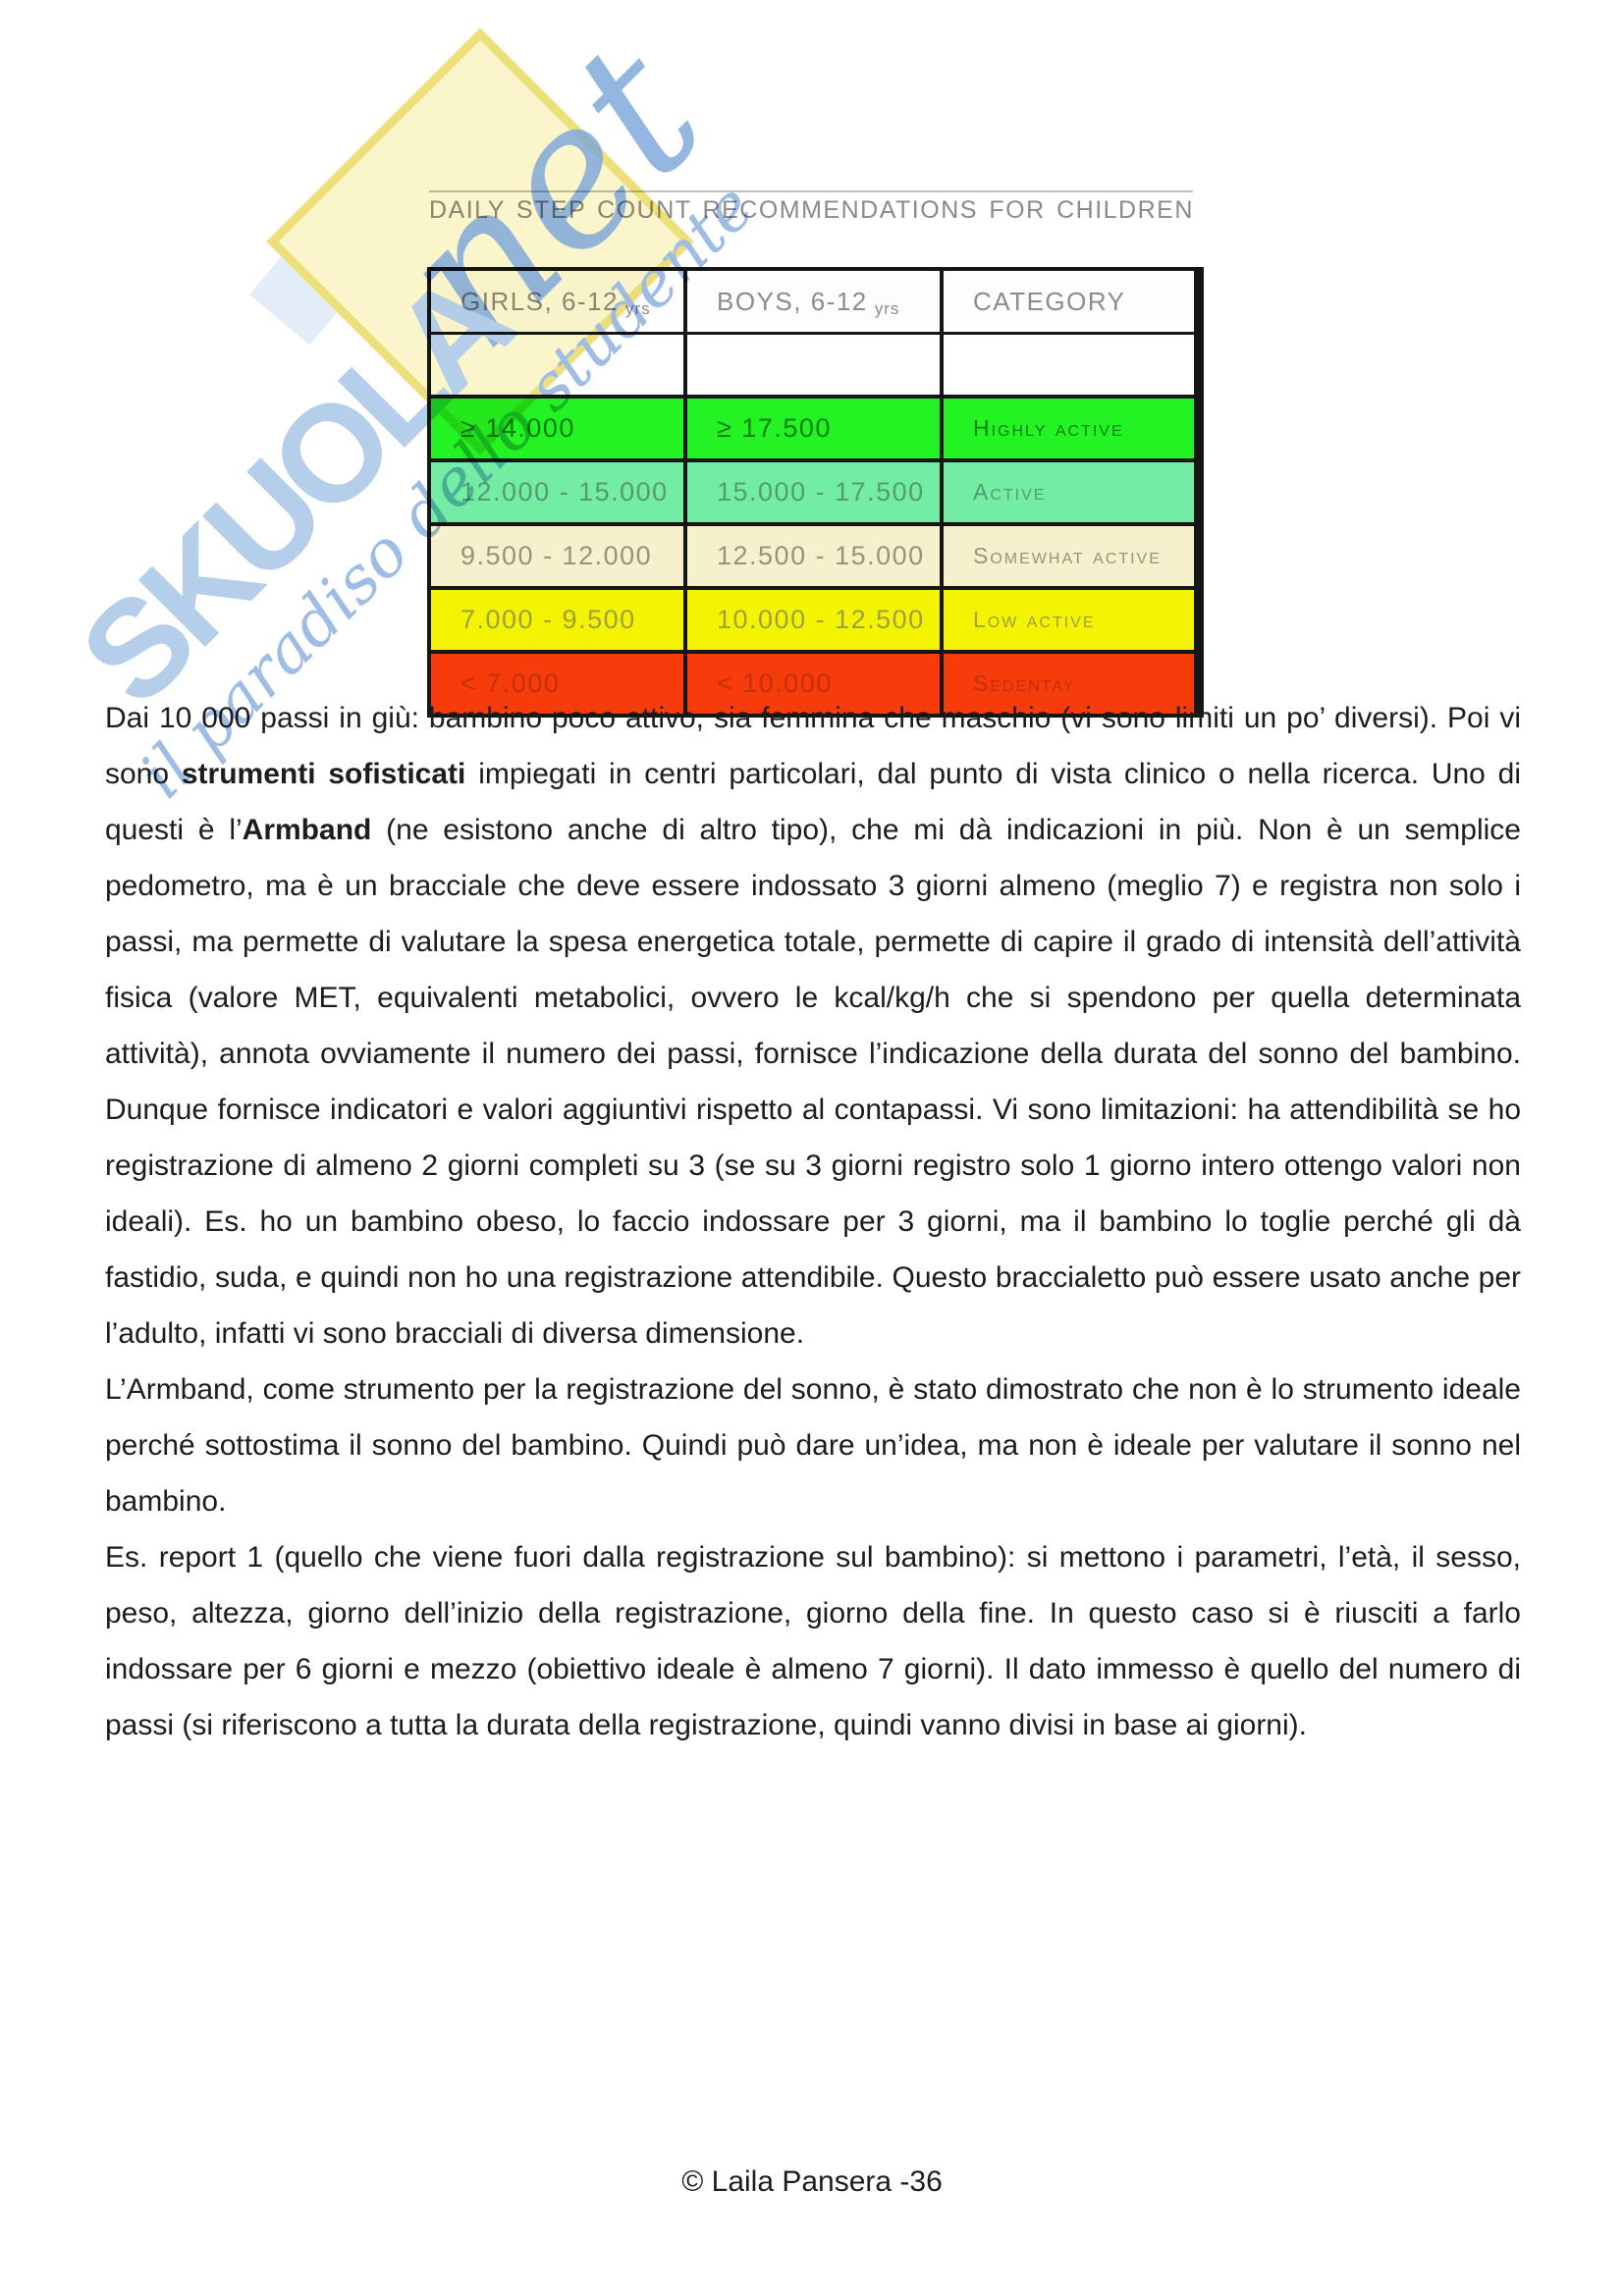  What do you see at coordinates (557, 492) in the screenshot?
I see `steps-cell: 12.000 - 15.000` at bounding box center [557, 492].